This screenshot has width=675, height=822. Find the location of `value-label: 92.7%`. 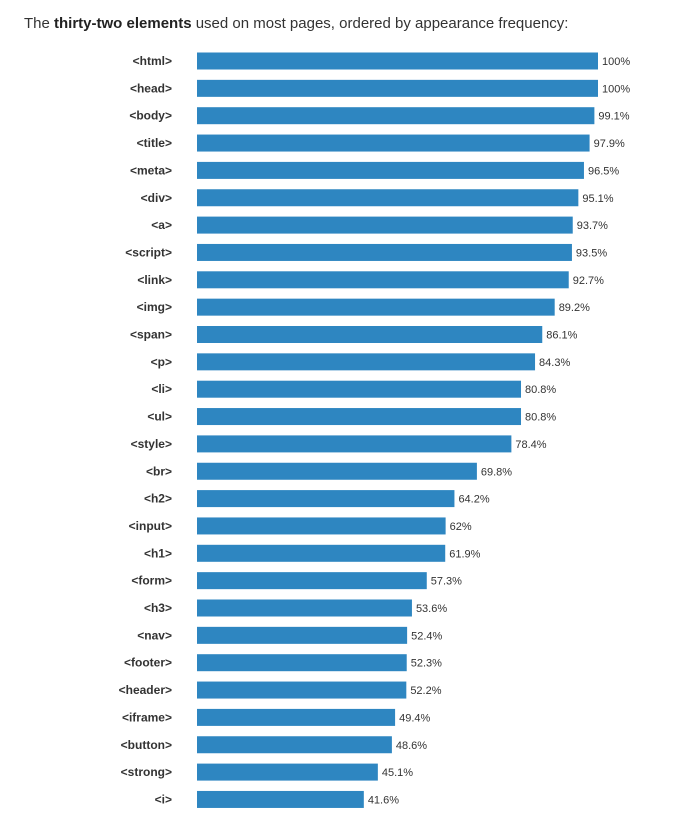

value-label: 92.7% is located at coordinates (588, 281).